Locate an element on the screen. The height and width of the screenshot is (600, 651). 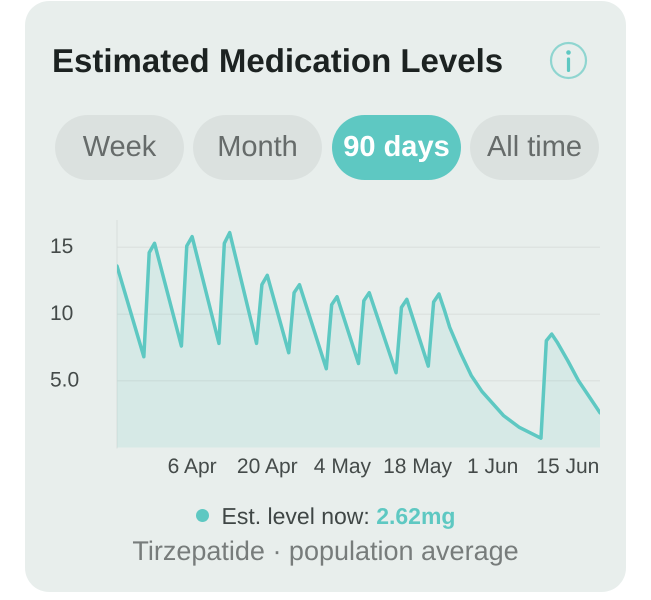
text: Tirzepatide · population average is located at coordinates (325, 551).